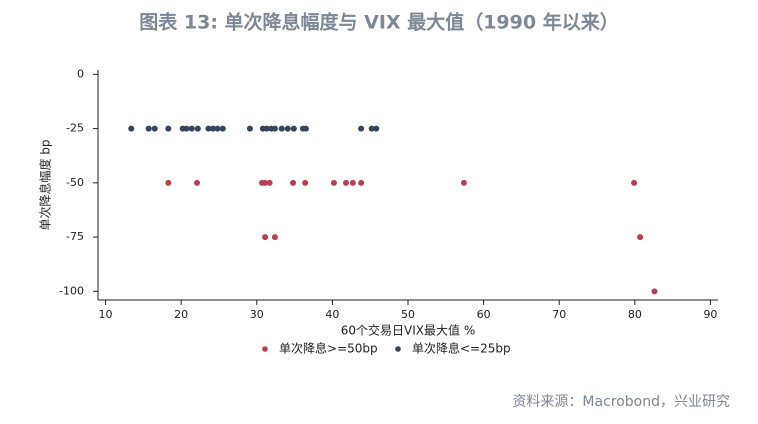  Describe the element at coordinates (75, 128) in the screenshot. I see `y-tick-label: -25` at that location.